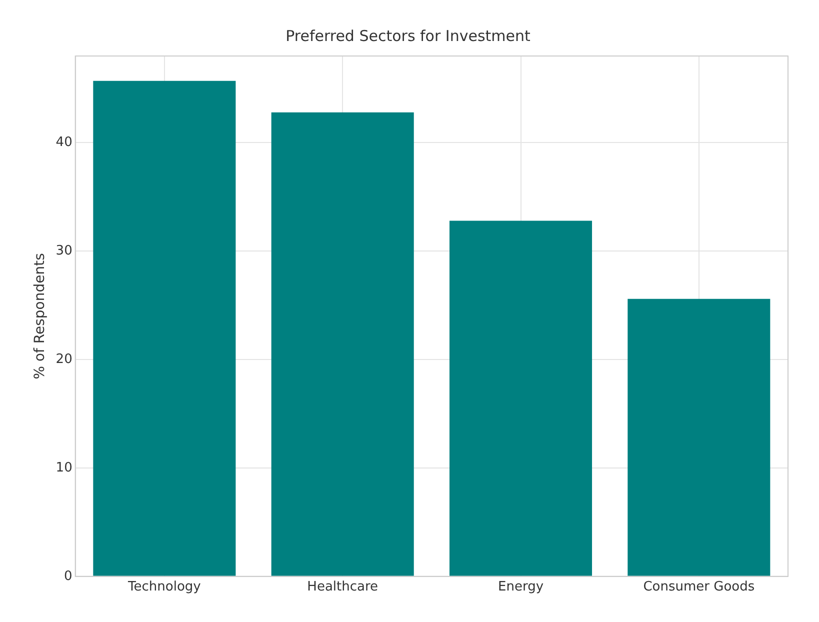 This screenshot has height=622, width=819. What do you see at coordinates (342, 587) in the screenshot?
I see `x-tick-label: Healthcare` at bounding box center [342, 587].